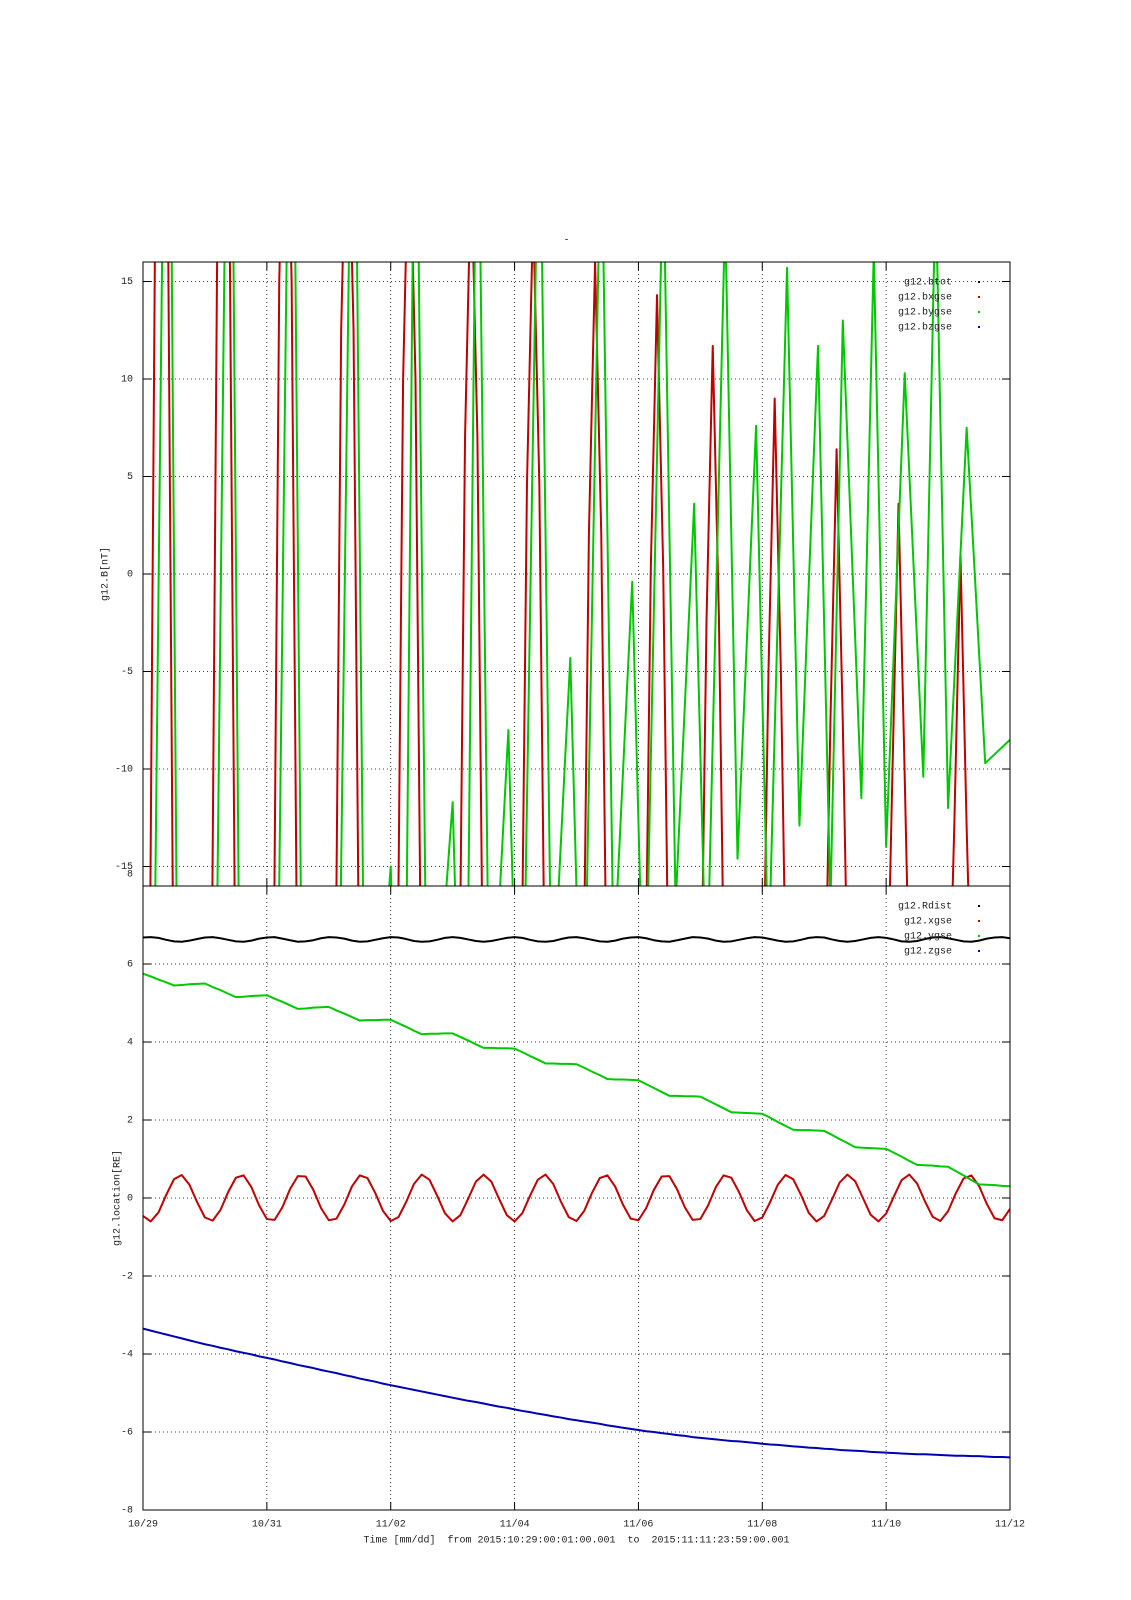 This screenshot has width=1131, height=1600. What do you see at coordinates (1010, 1525) in the screenshot?
I see `x-tick-label: 11/12` at bounding box center [1010, 1525].